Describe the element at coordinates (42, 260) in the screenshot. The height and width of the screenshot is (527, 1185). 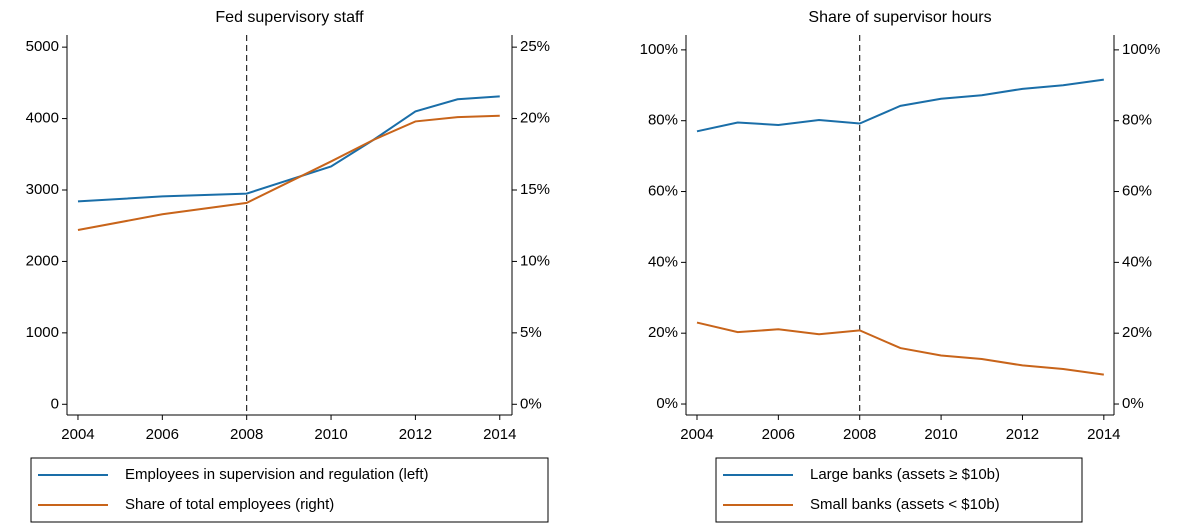
I see `y-tick-label: 2000` at that location.